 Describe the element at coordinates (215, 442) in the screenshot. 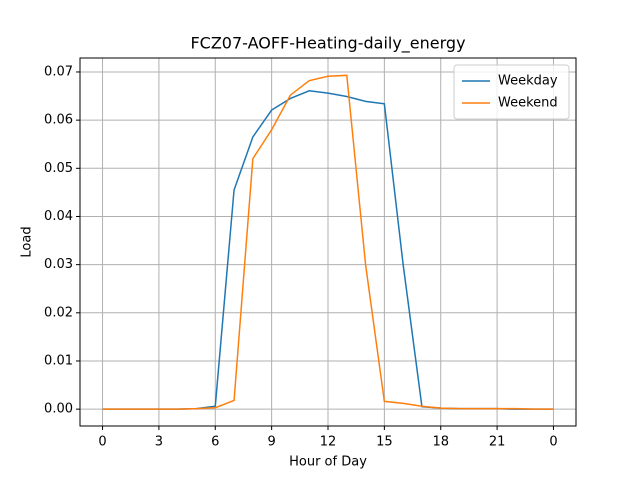

I see `x-tick-label: 6` at that location.